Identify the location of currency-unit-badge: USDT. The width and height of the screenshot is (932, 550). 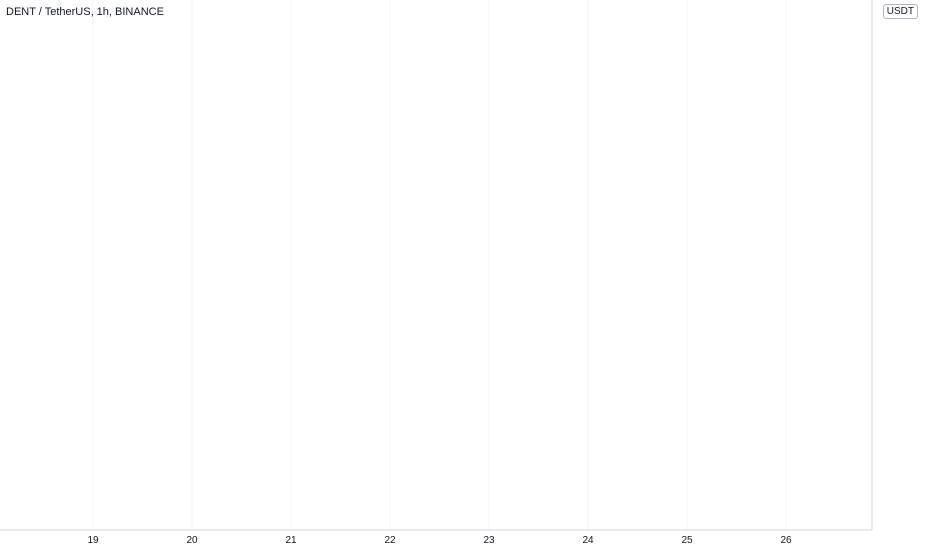
(900, 11).